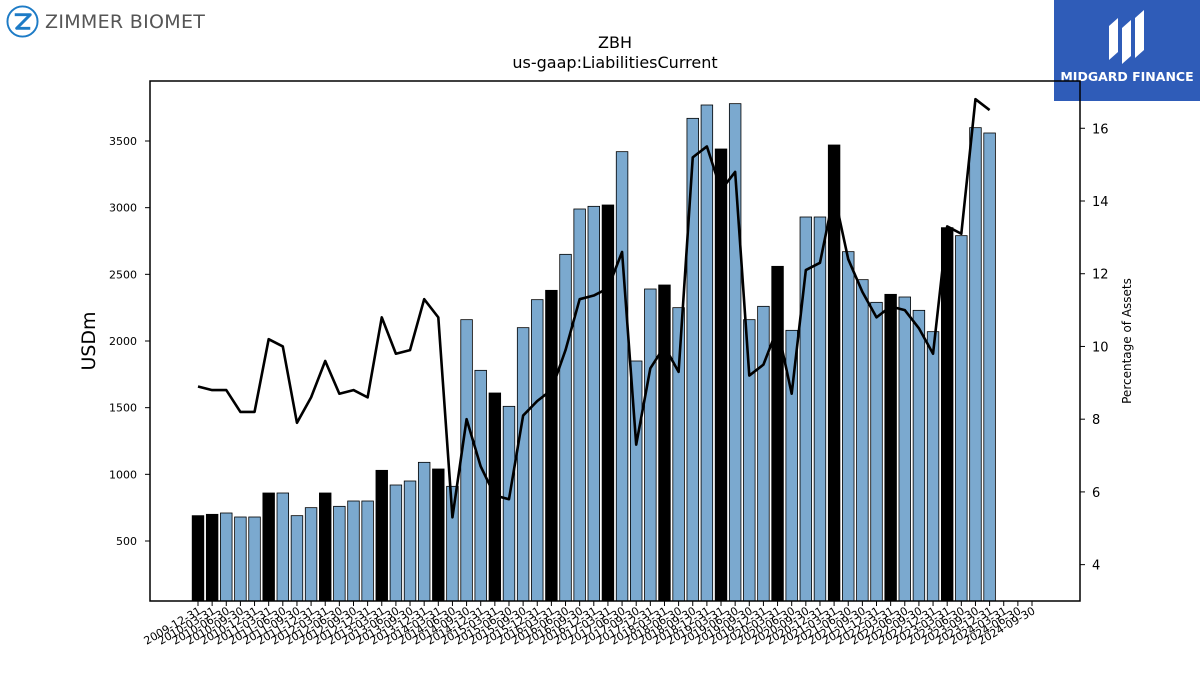 Image resolution: width=1200 pixels, height=675 pixels. I want to click on zimmer-biomet-icon, so click(22, 21).